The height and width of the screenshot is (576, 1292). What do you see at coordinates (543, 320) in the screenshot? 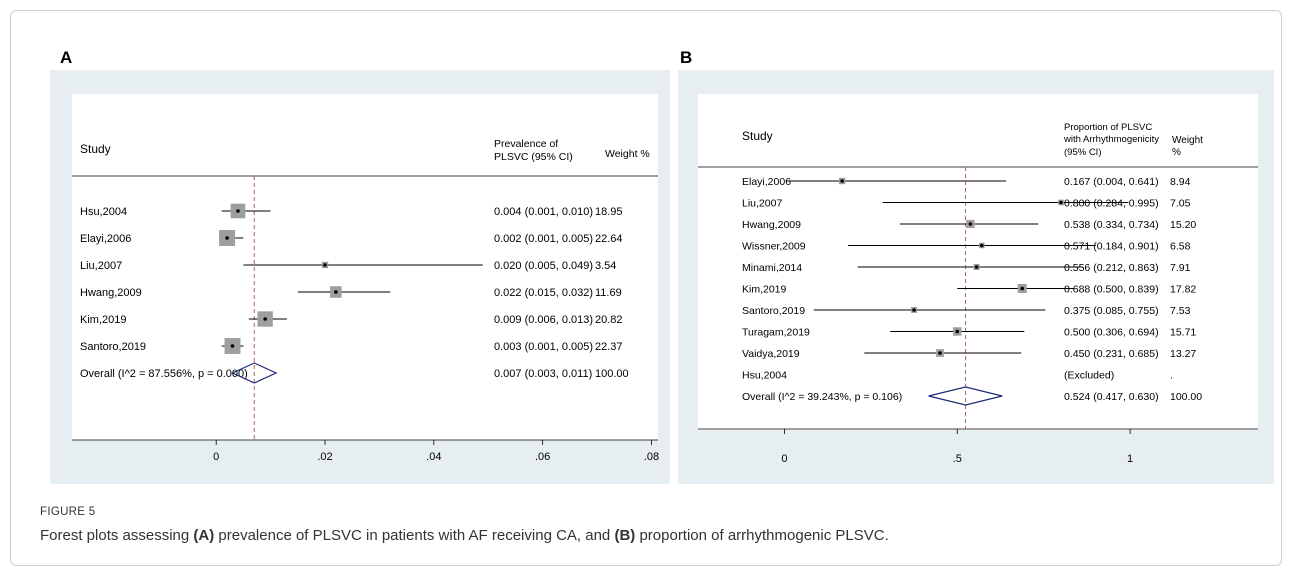
I see `panel-a-study-ci: 0.009 (0.006, 0.013)` at bounding box center [543, 320].